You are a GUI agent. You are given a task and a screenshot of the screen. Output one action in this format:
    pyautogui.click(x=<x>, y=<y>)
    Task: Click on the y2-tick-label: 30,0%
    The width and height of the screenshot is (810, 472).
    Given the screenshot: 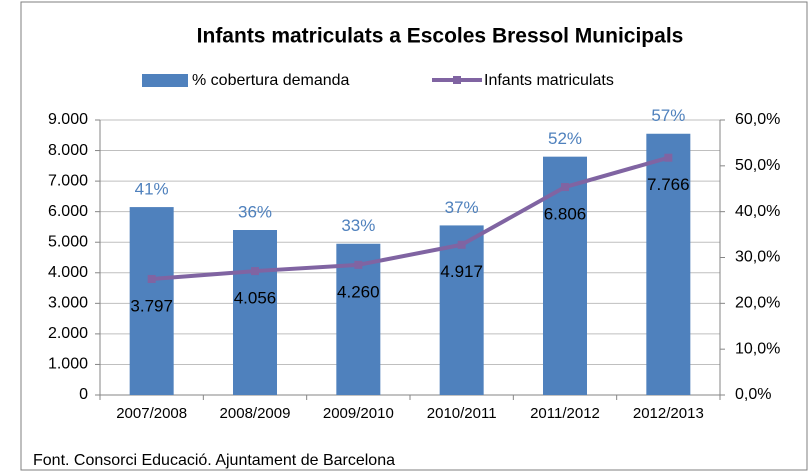 What is the action you would take?
    pyautogui.click(x=757, y=257)
    